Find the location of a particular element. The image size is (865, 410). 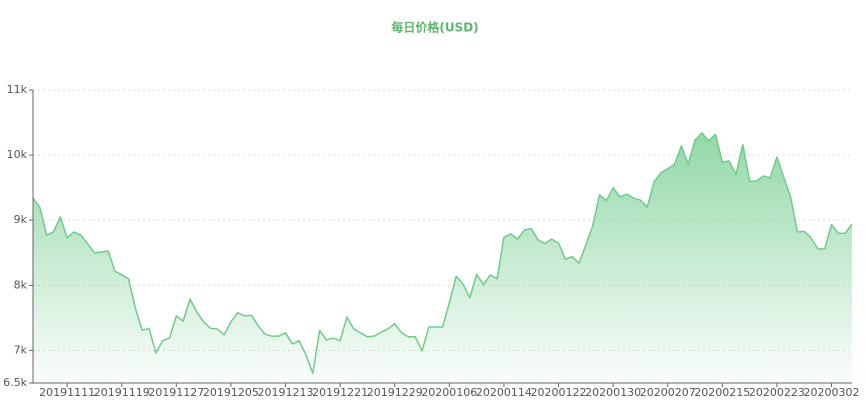

x-tick-label: 20200223 is located at coordinates (777, 392).